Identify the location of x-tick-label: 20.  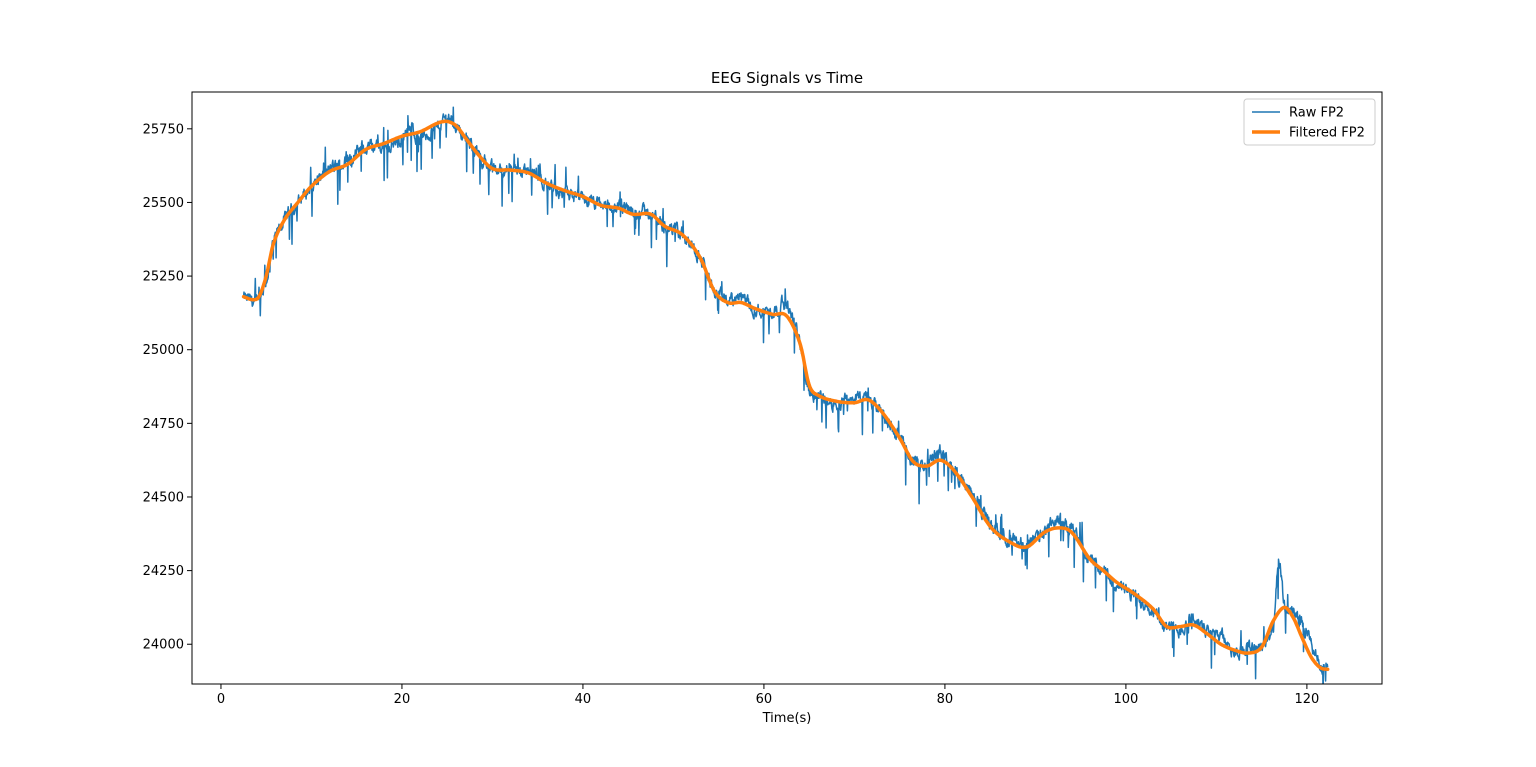
(402, 699).